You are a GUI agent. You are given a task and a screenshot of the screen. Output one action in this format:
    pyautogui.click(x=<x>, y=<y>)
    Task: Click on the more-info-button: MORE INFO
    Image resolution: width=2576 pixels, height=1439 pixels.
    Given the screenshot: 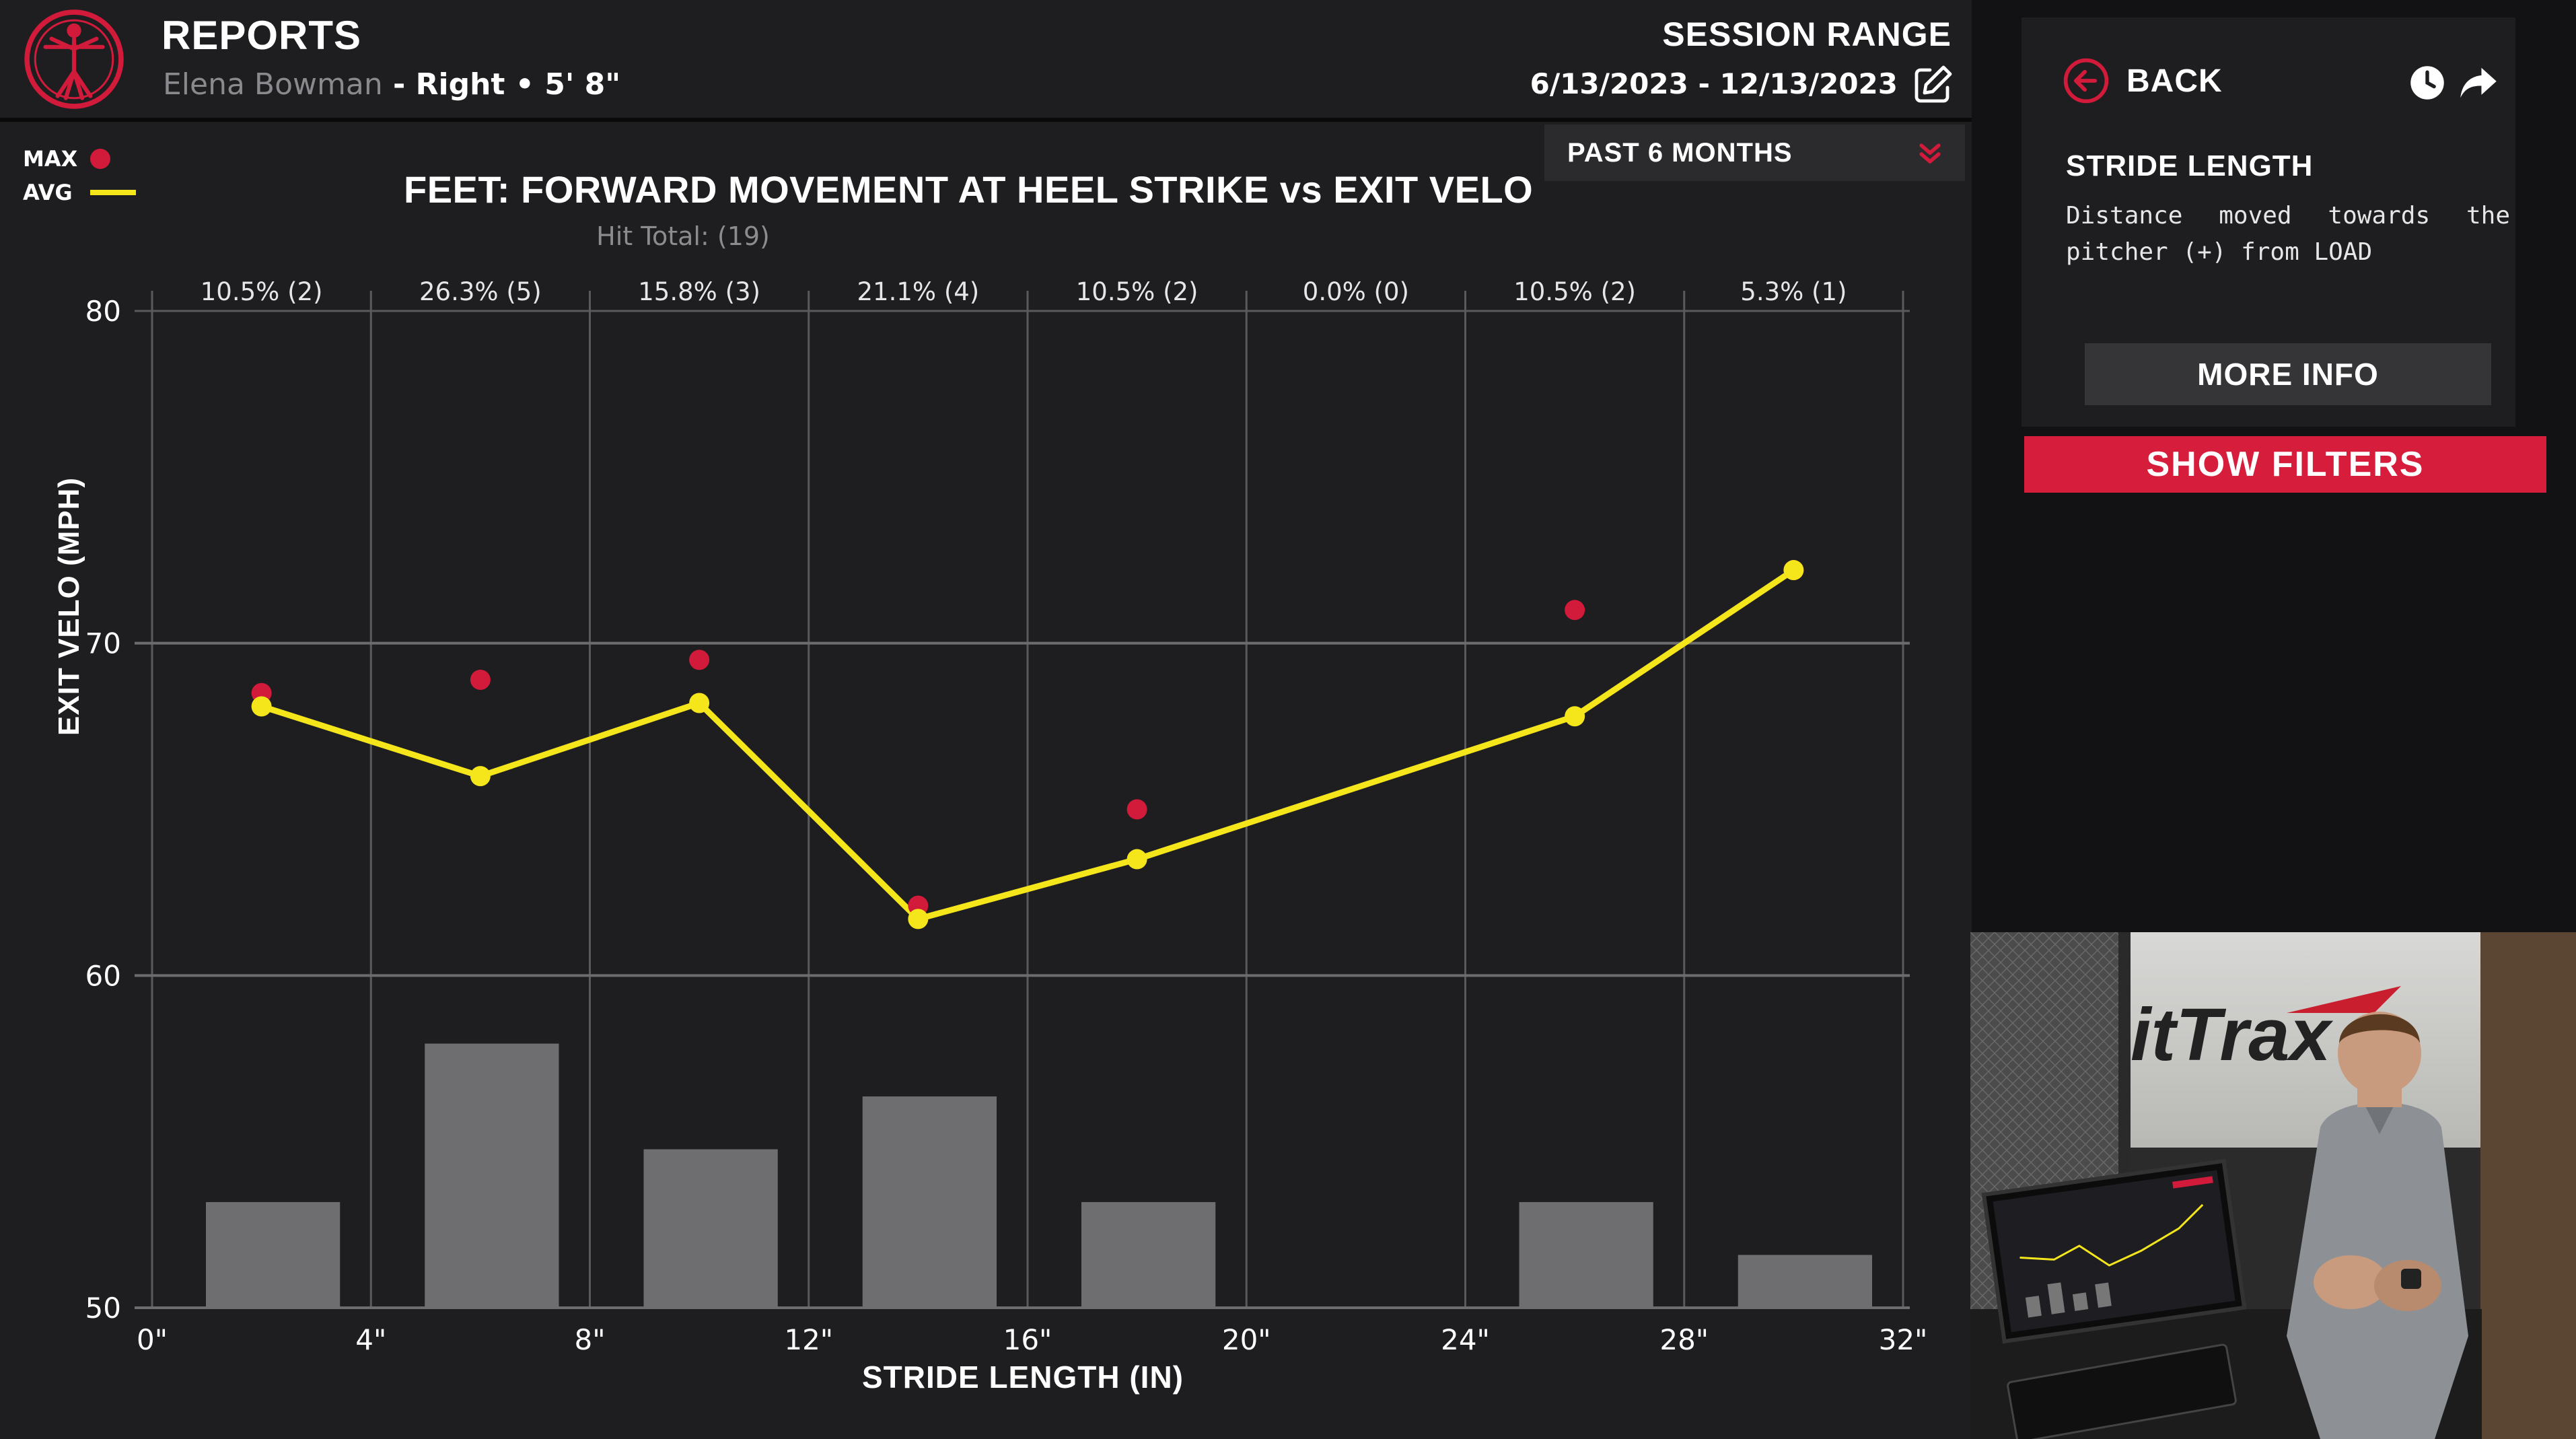 What is the action you would take?
    pyautogui.click(x=2288, y=374)
    